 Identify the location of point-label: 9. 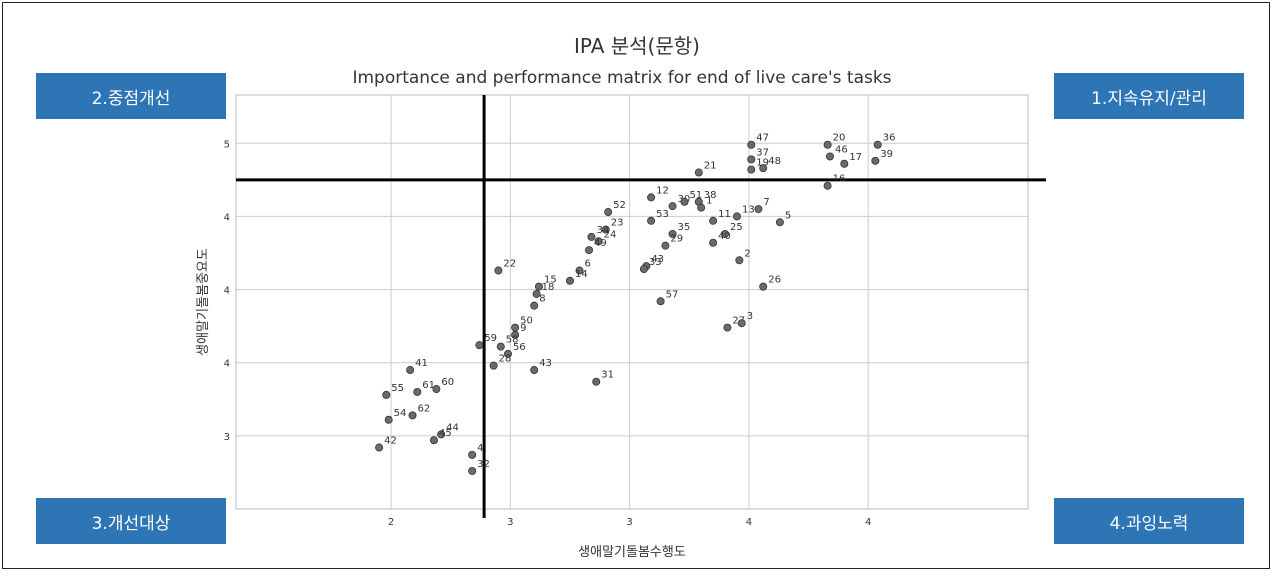
(523, 328).